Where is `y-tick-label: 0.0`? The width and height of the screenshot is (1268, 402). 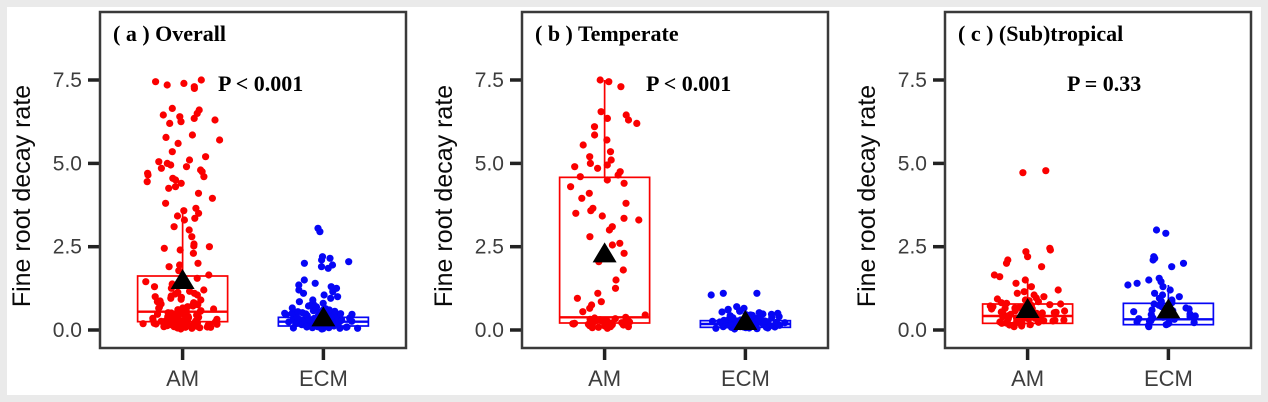
y-tick-label: 0.0 is located at coordinates (67, 330).